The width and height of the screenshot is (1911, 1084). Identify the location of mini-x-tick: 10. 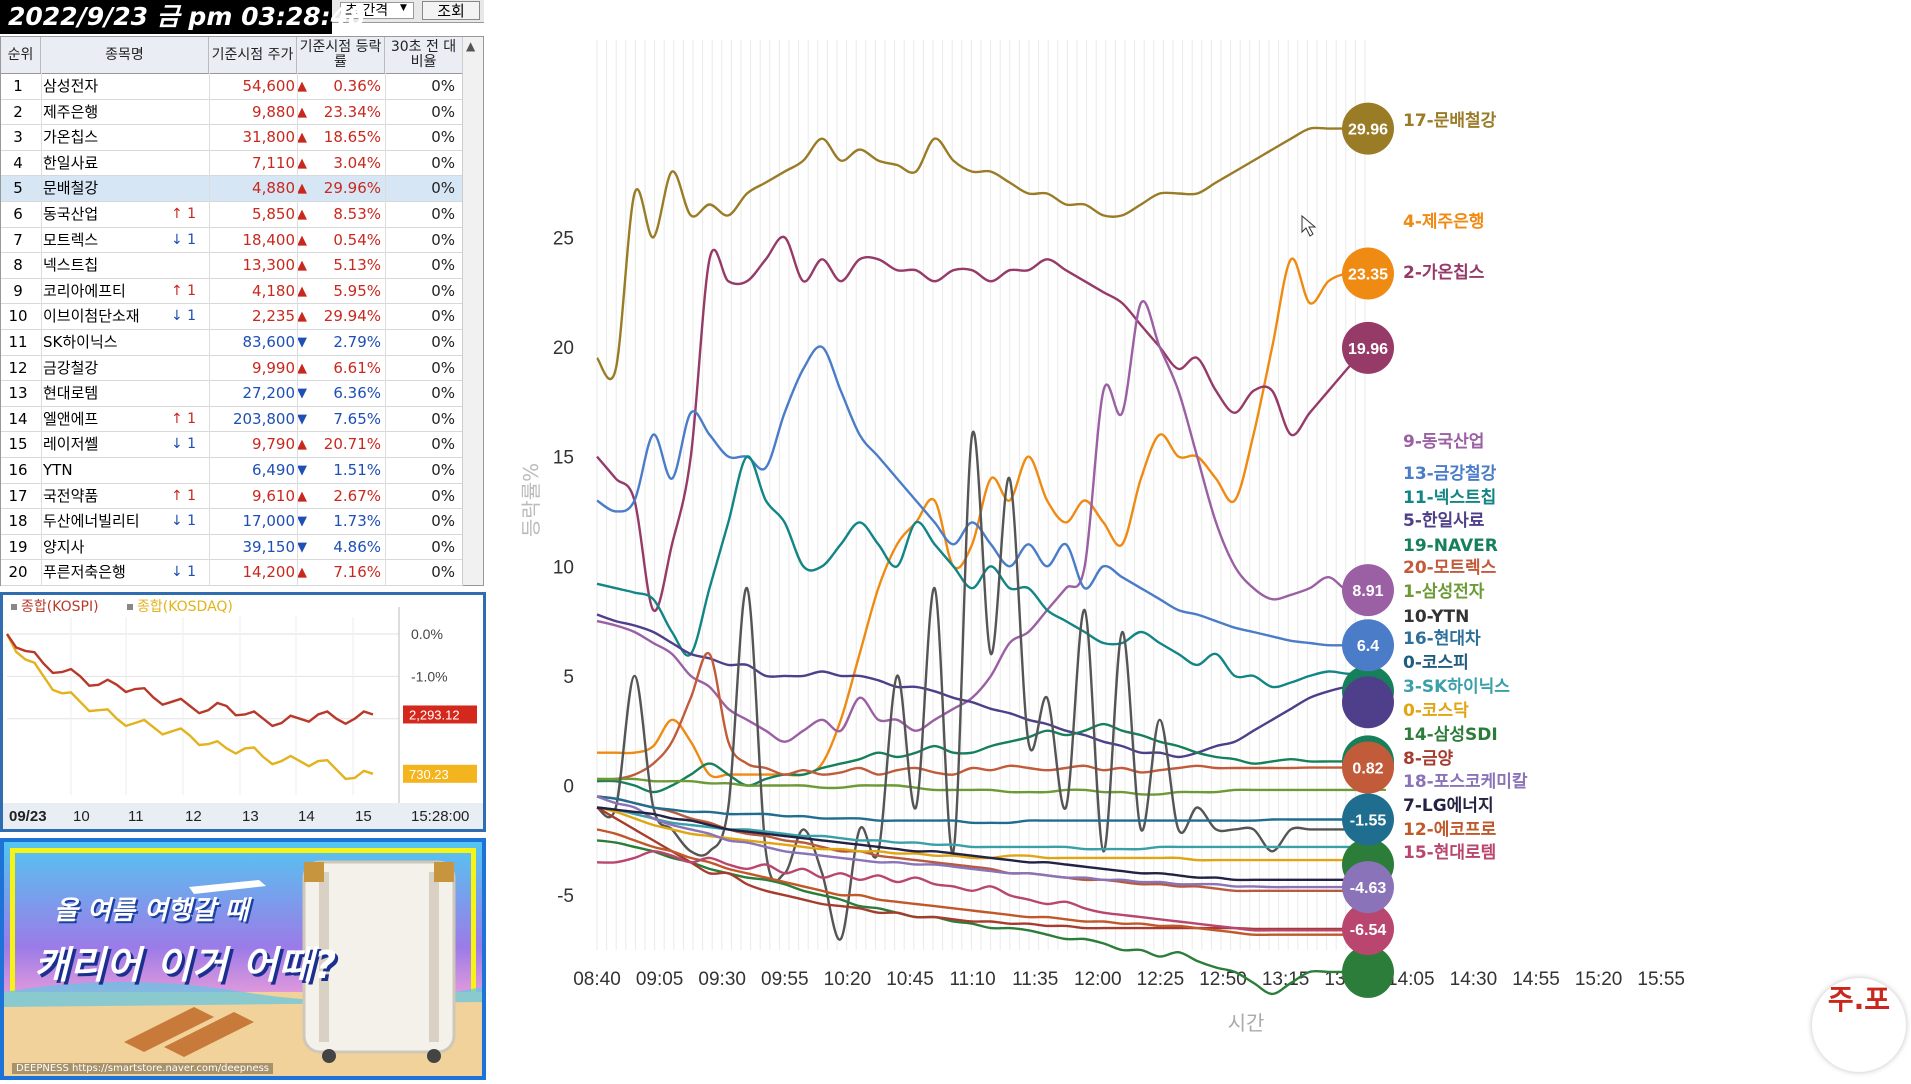
(81, 816).